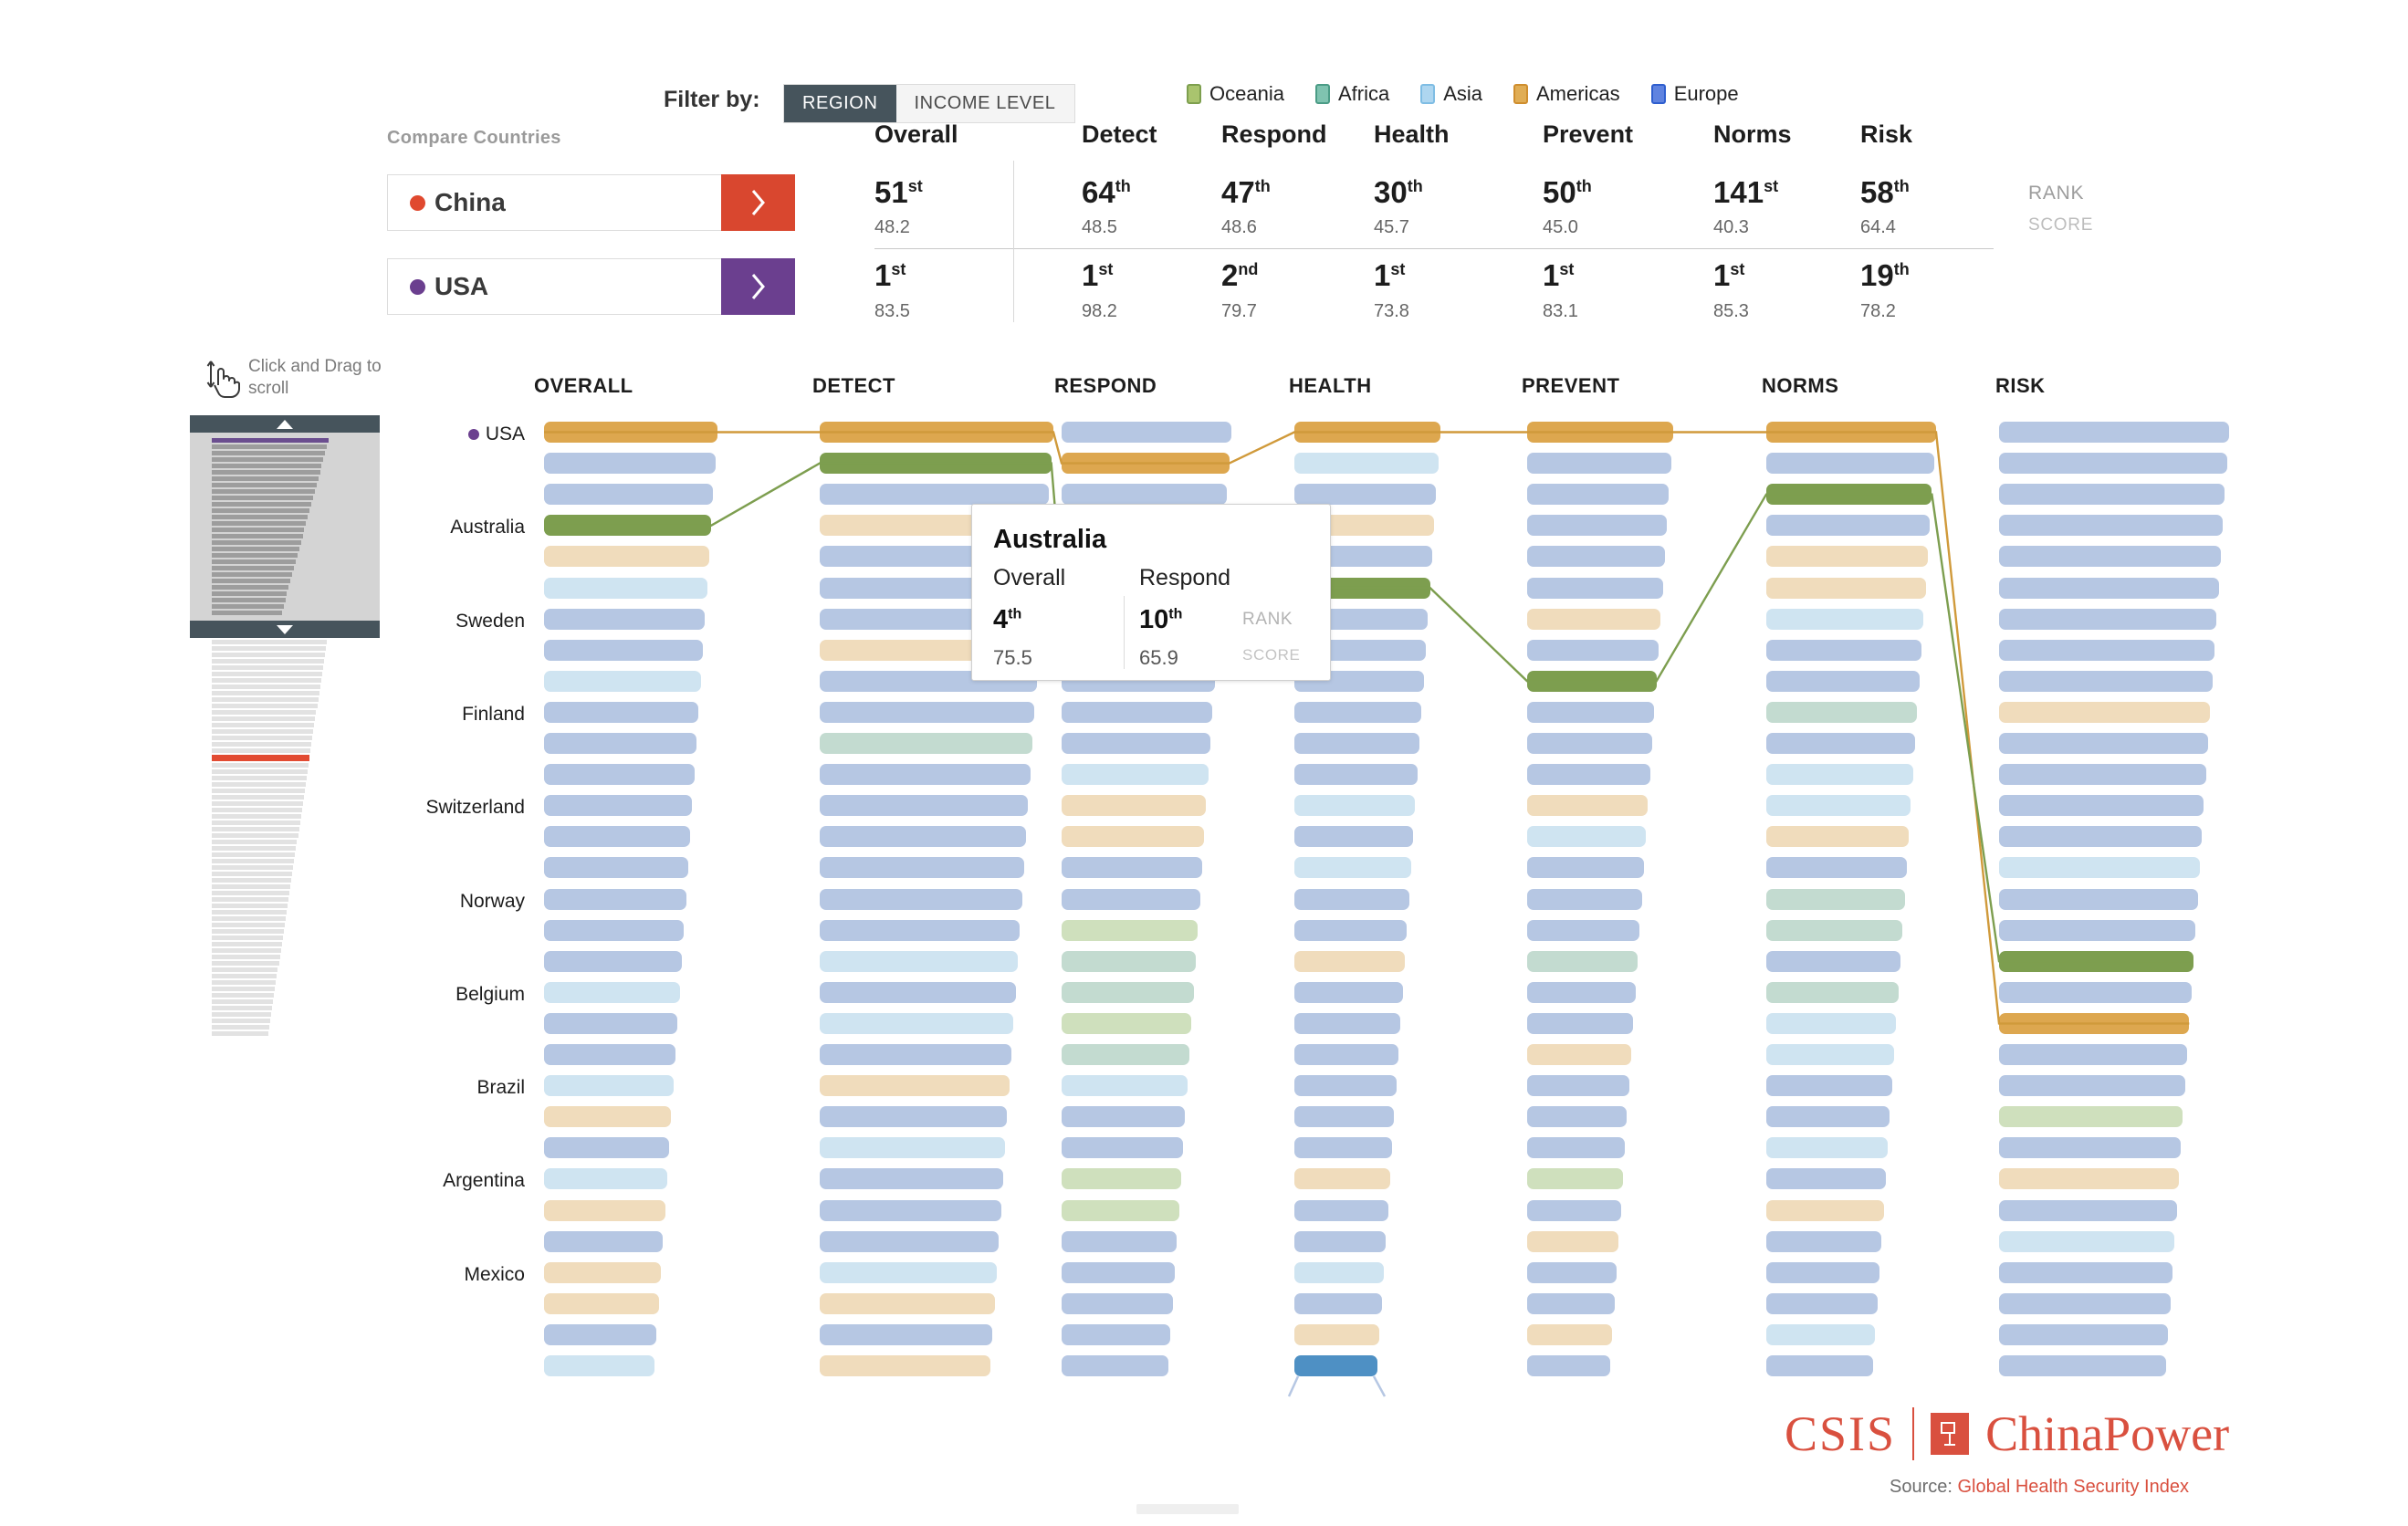 This screenshot has height=1526, width=2408. I want to click on legend-item-americas: Americas, so click(1567, 94).